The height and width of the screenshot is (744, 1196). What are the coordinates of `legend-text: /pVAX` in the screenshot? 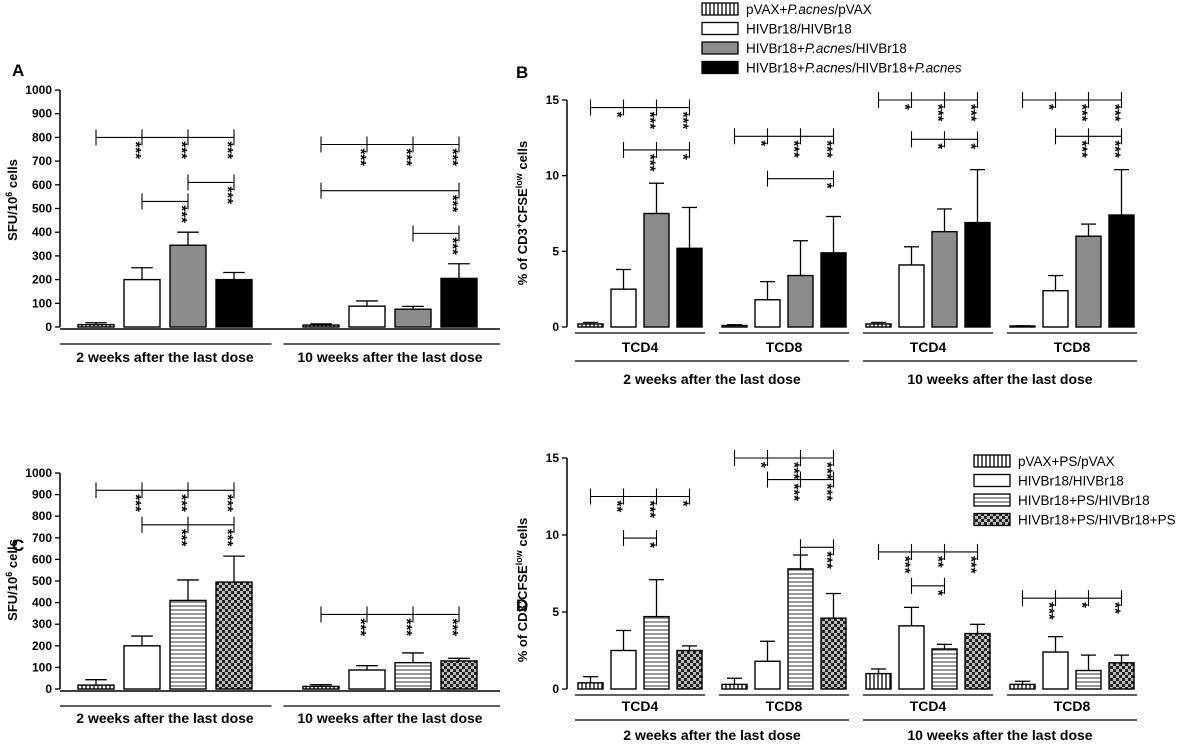 It's located at (852, 9).